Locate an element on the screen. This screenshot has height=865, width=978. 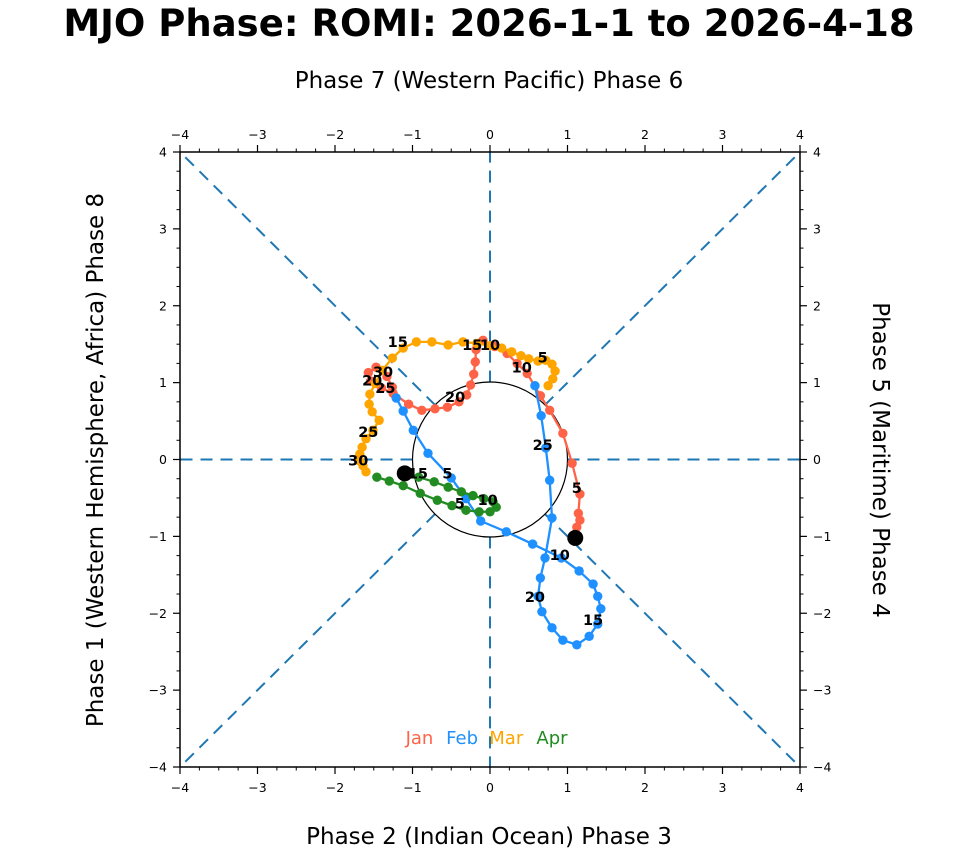
tick-label-bottom: −3 is located at coordinates (257, 787).